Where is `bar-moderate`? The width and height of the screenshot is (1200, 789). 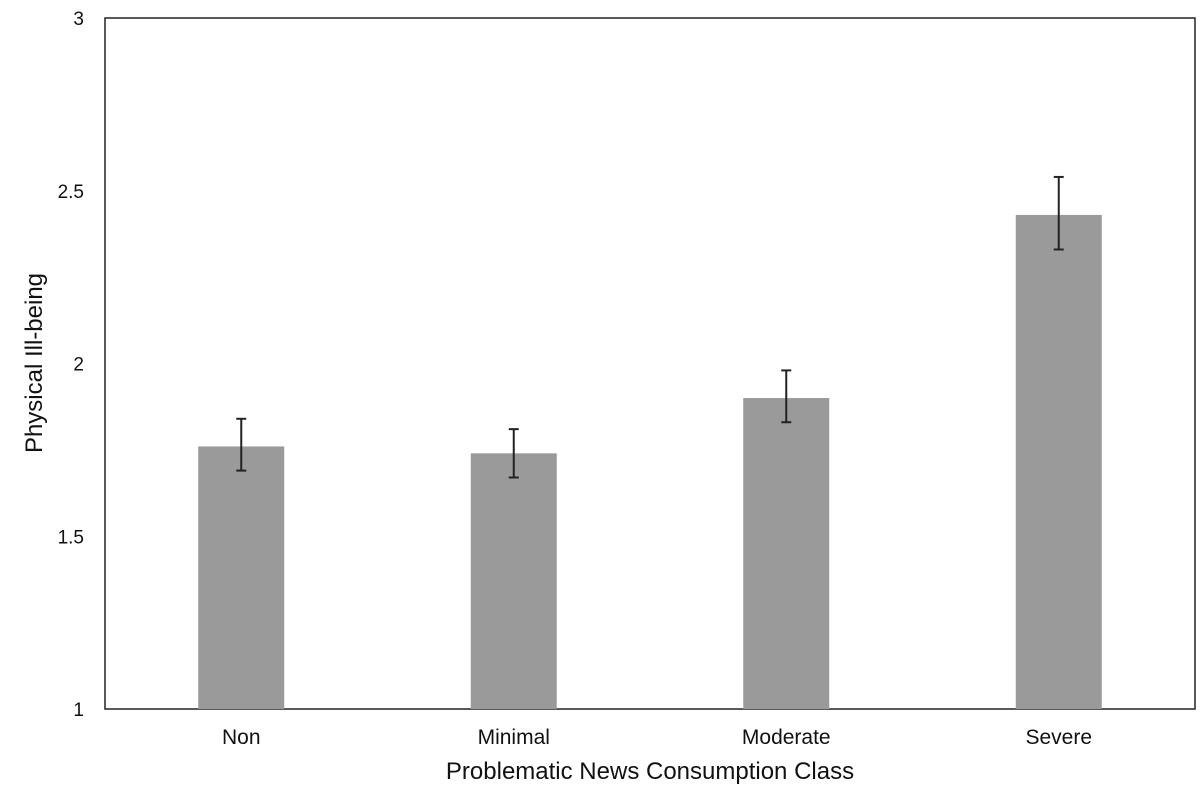
bar-moderate is located at coordinates (786, 553).